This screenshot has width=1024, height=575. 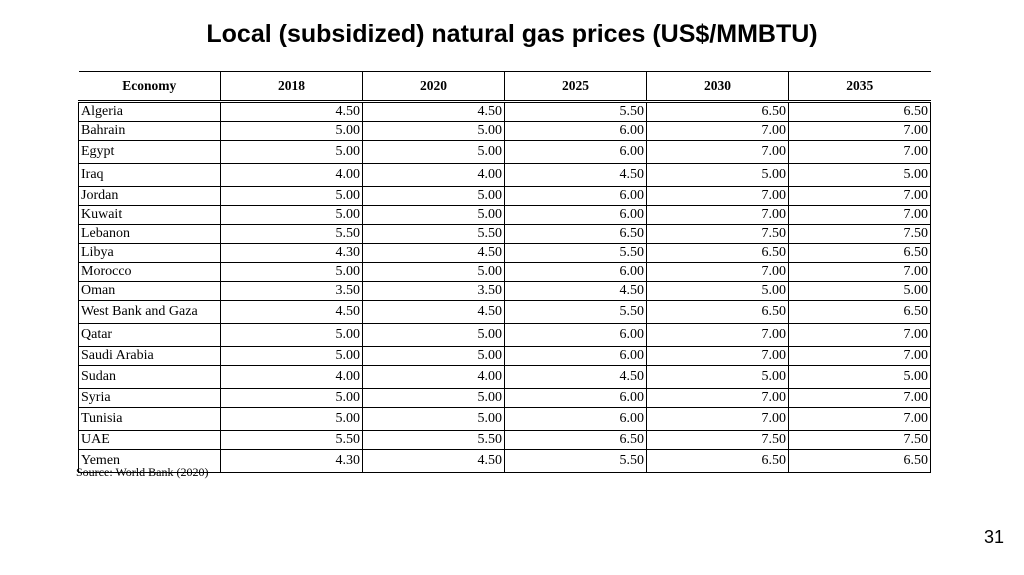 I want to click on table-row: Yemen 4.30 4.50 5.50 6.50 6.50, so click(x=504, y=461).